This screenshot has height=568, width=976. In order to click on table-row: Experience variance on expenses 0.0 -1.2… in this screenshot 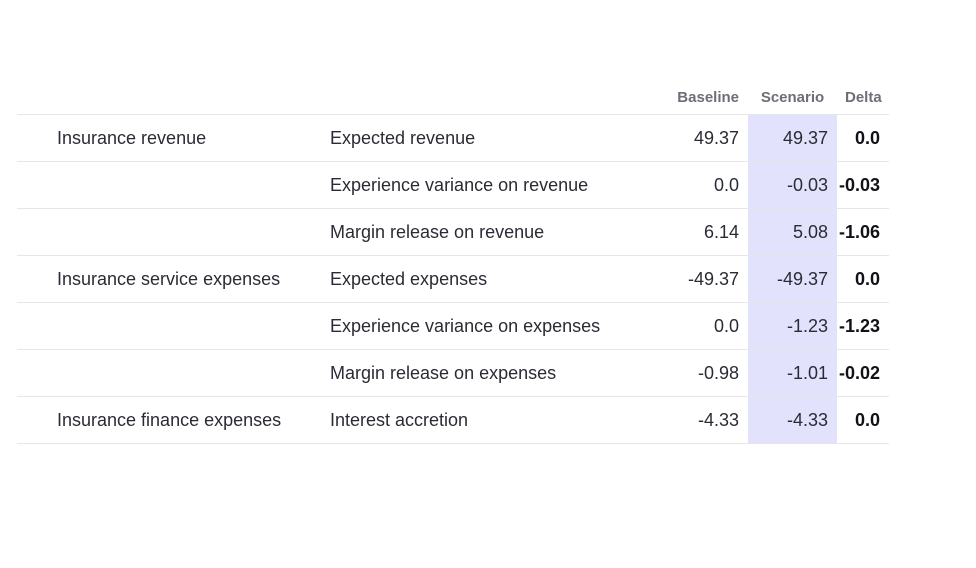, I will do `click(453, 326)`.